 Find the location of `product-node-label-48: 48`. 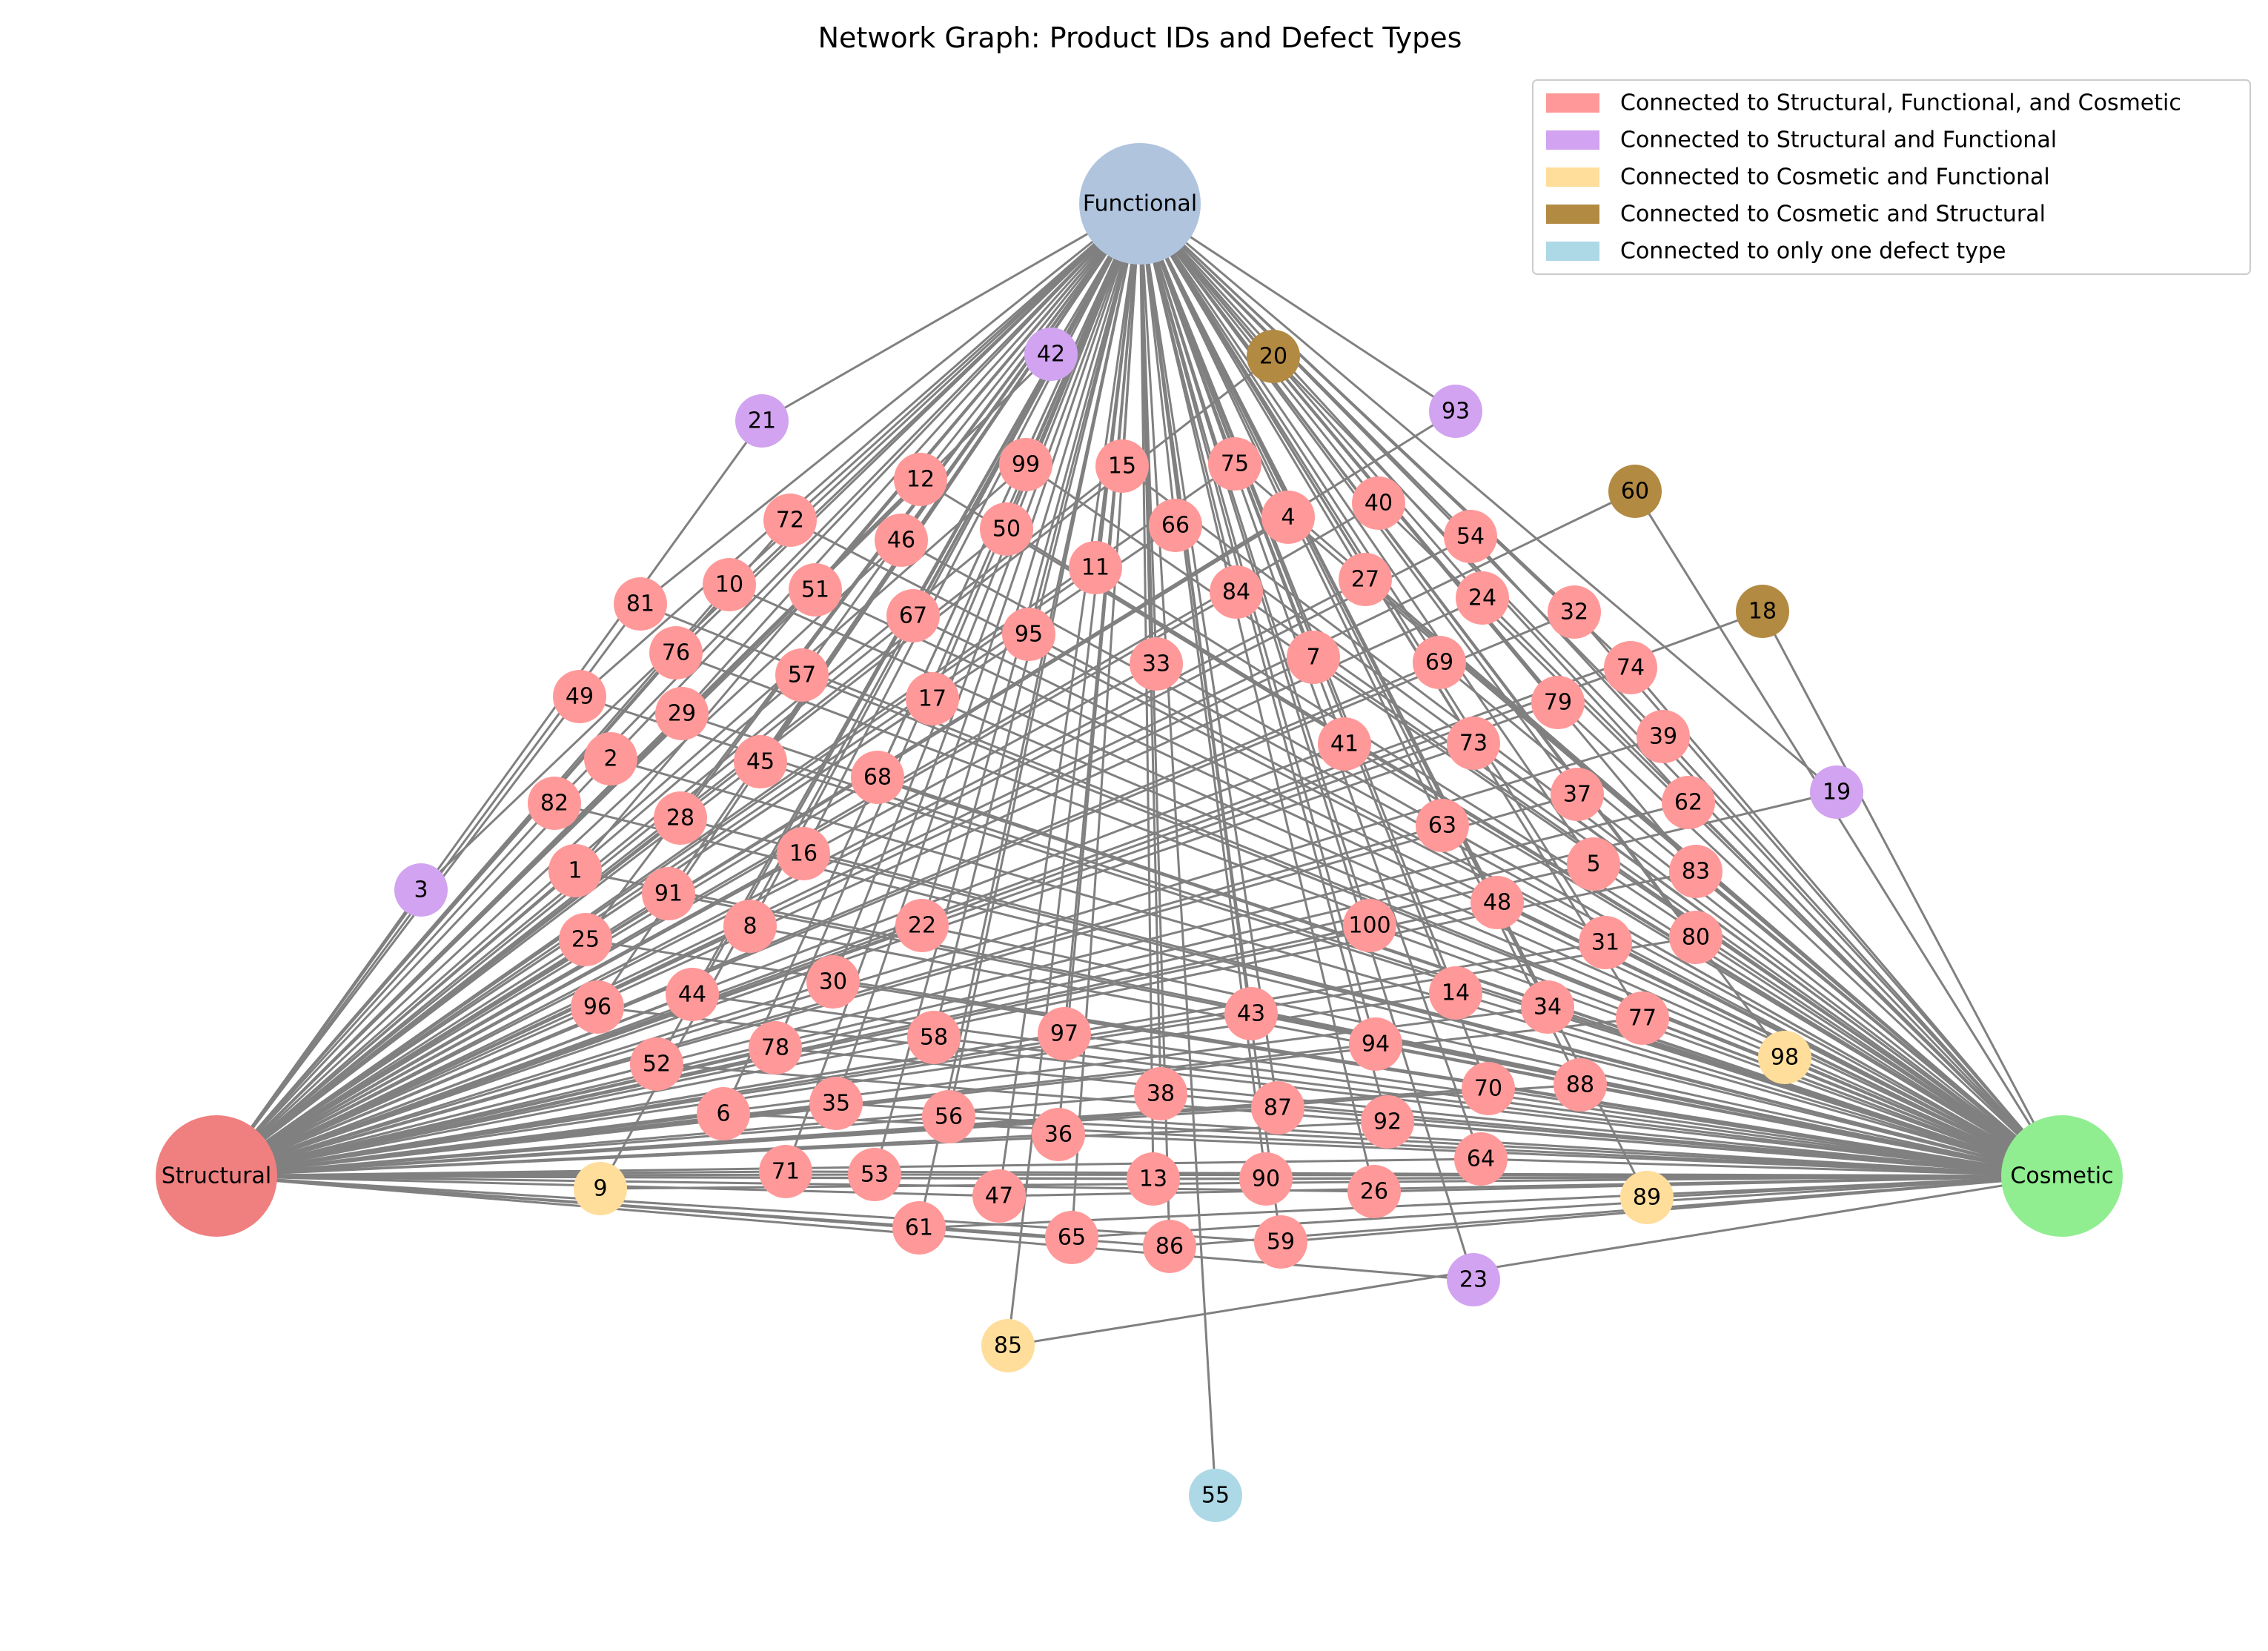

product-node-label-48: 48 is located at coordinates (1497, 903).